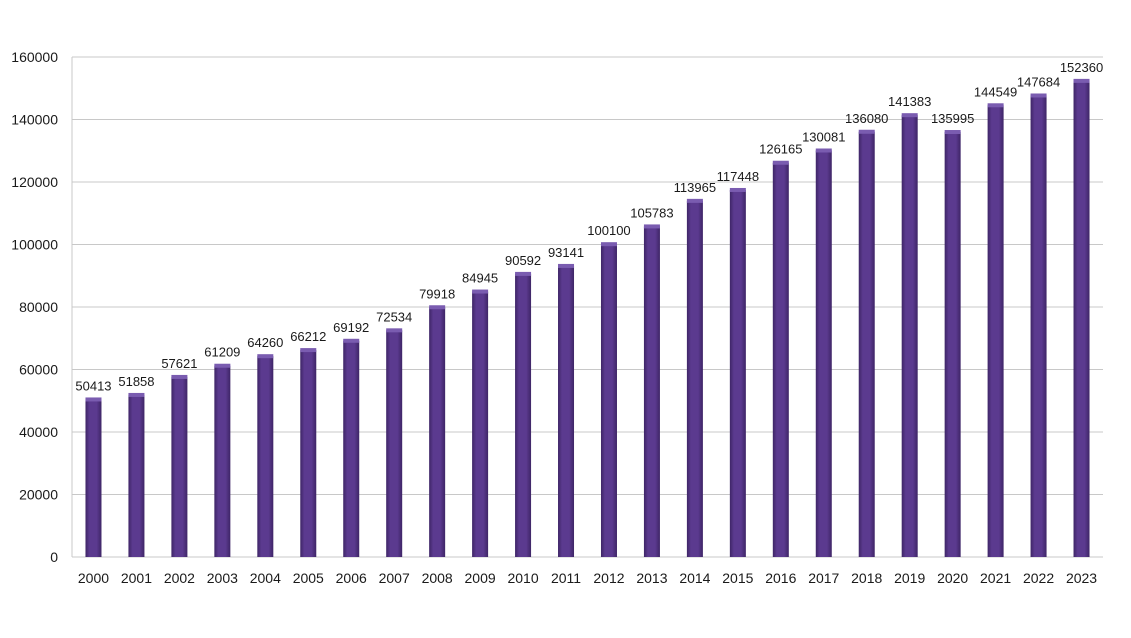 The image size is (1131, 638). What do you see at coordinates (308, 336) in the screenshot?
I see `data-label: 66212` at bounding box center [308, 336].